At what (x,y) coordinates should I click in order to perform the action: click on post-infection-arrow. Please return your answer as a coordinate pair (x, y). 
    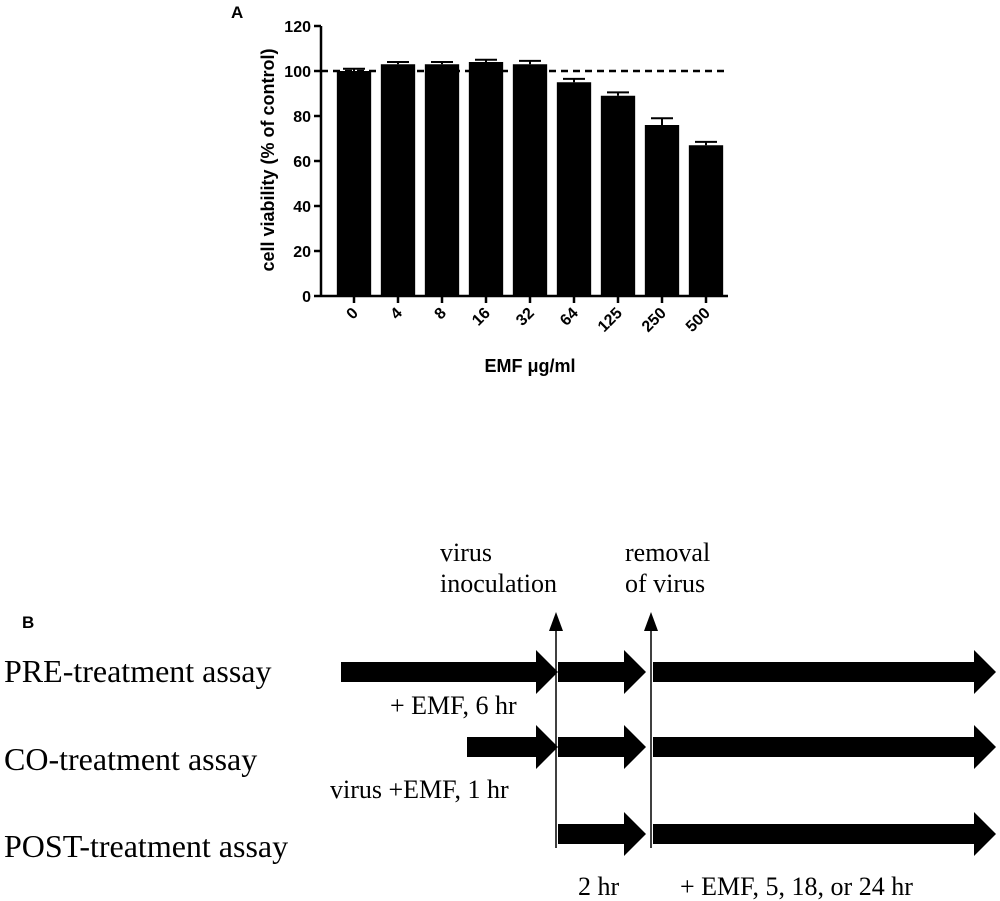
    Looking at the image, I should click on (602, 834).